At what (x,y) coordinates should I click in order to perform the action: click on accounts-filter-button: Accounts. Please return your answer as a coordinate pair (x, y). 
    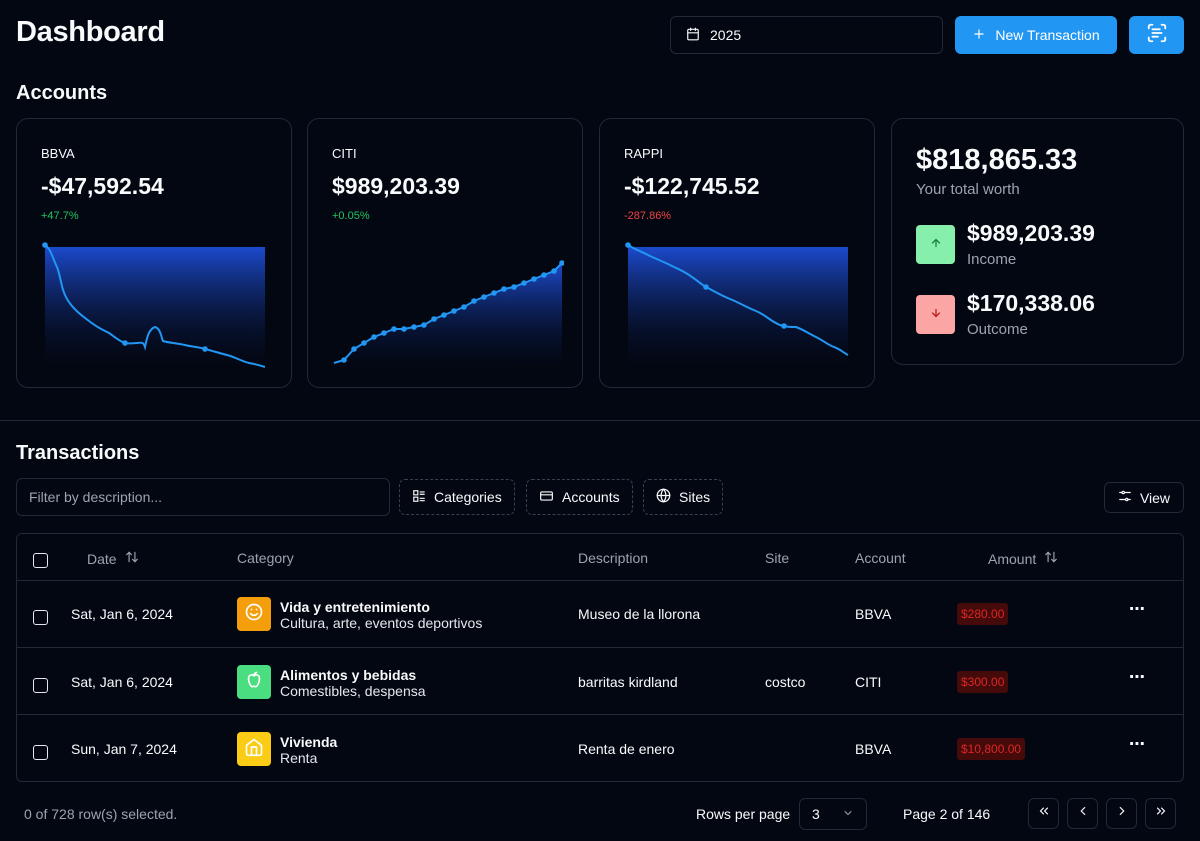
    Looking at the image, I should click on (579, 497).